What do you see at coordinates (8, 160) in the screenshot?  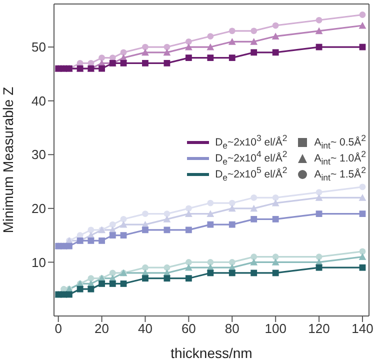 I see `y-axis-title: Minimum Measurable Z` at bounding box center [8, 160].